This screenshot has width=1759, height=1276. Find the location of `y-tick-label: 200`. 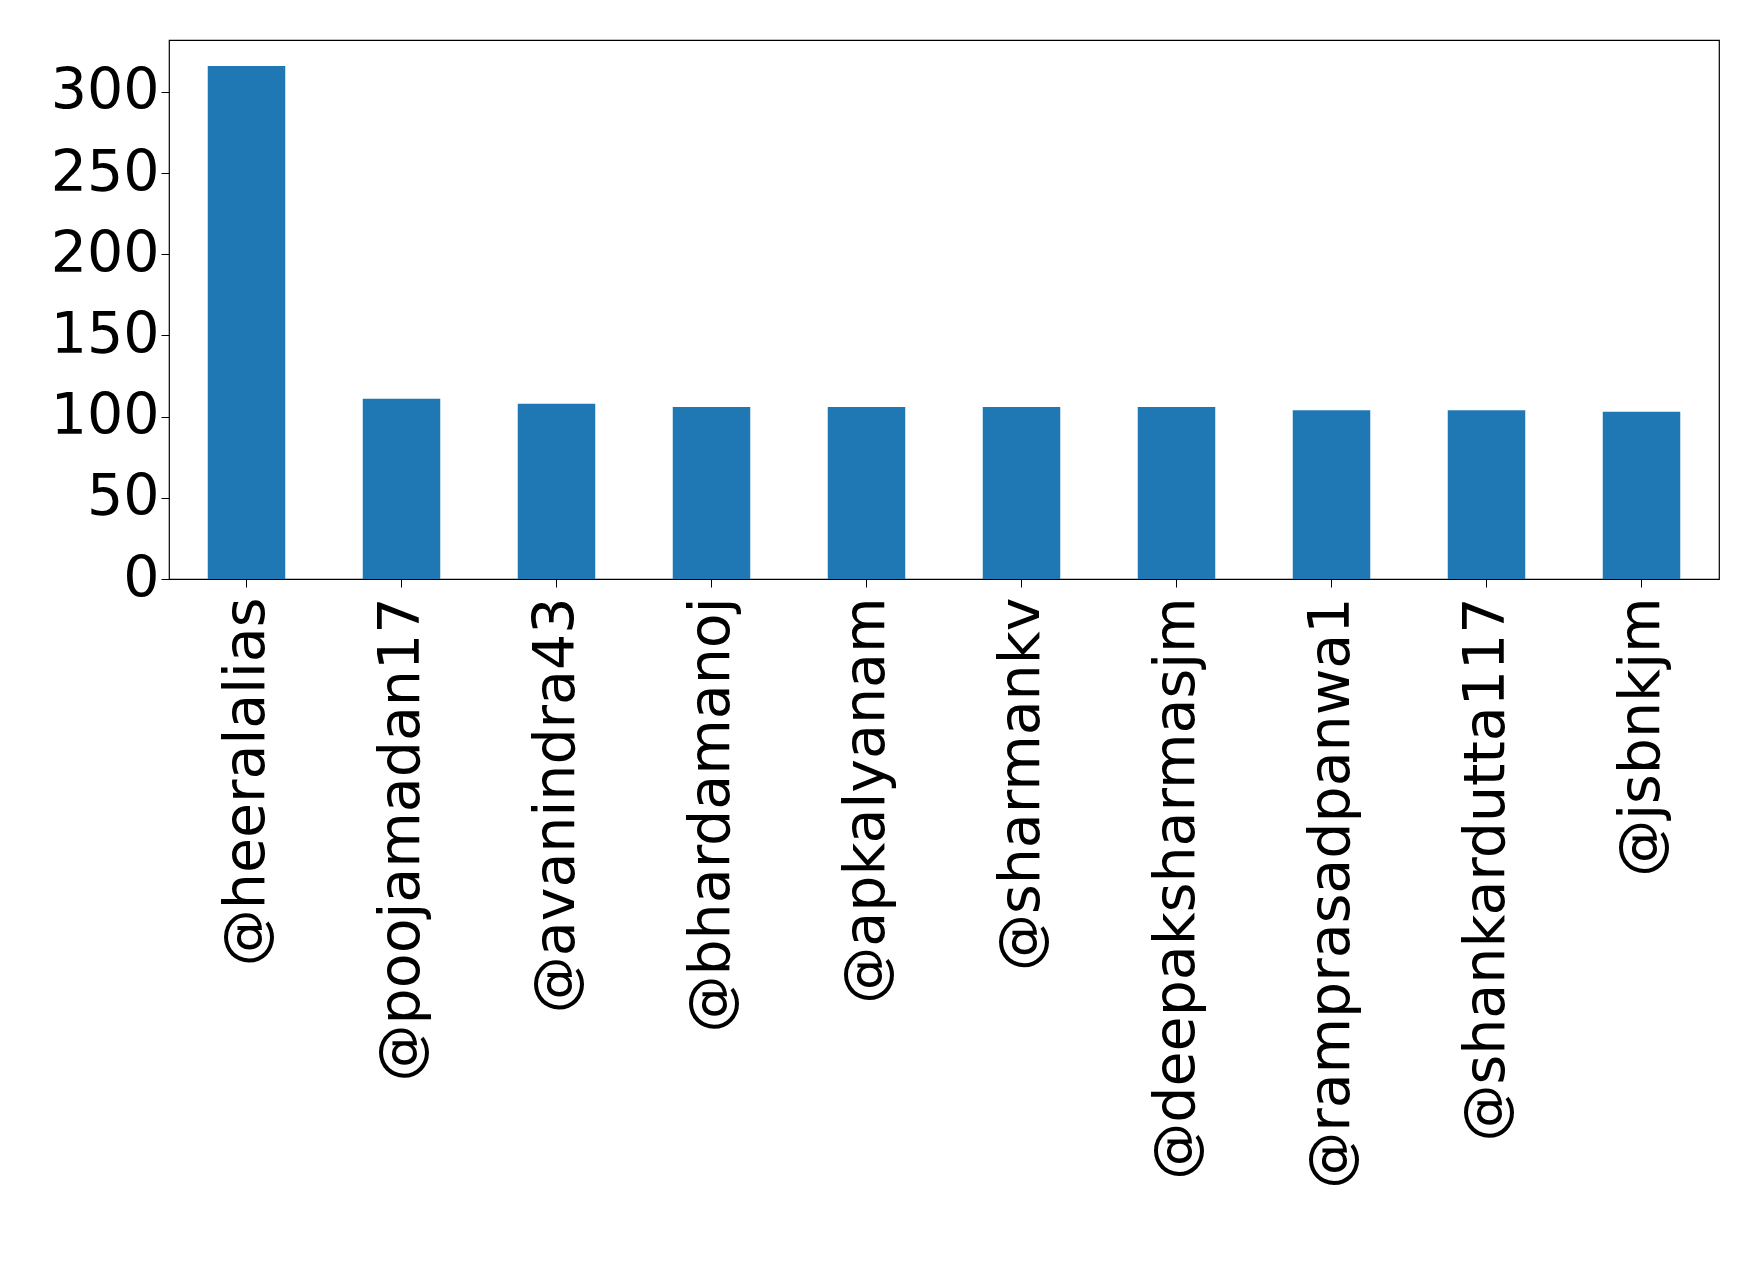

y-tick-label: 200 is located at coordinates (105, 251).